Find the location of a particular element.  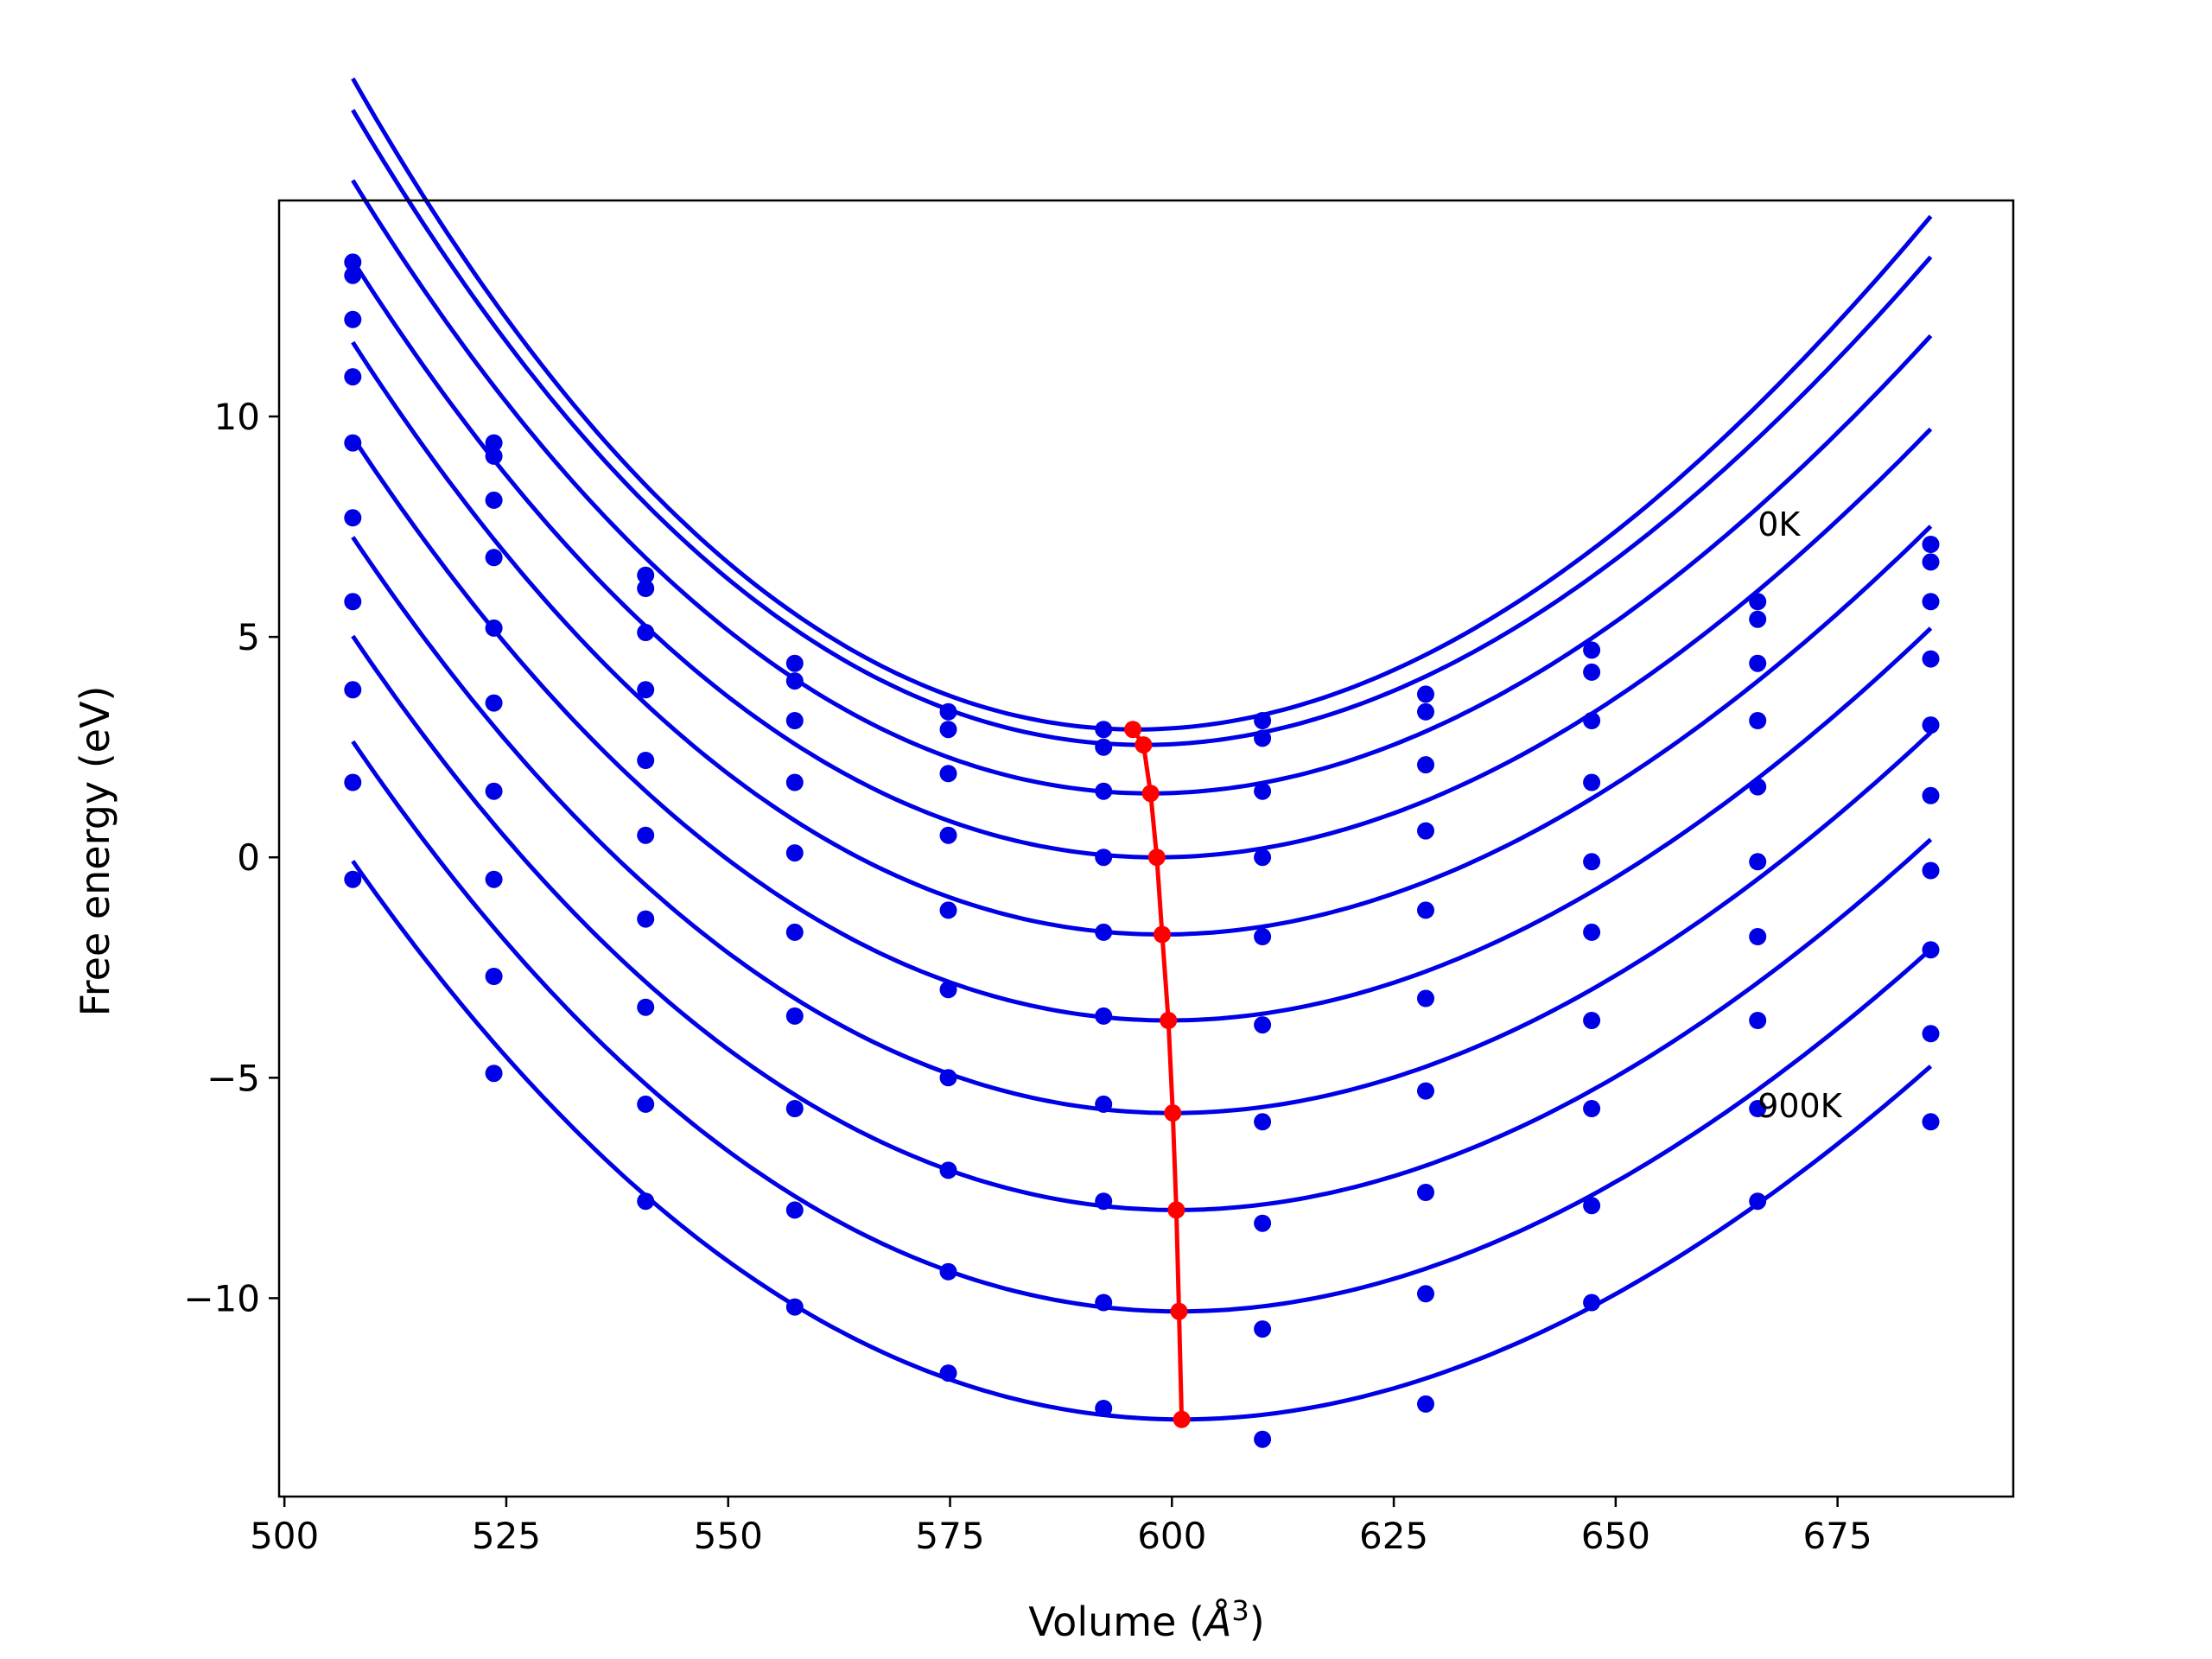

y-axis-ticks: 10 5 0 −5 −10 is located at coordinates (231, 857).